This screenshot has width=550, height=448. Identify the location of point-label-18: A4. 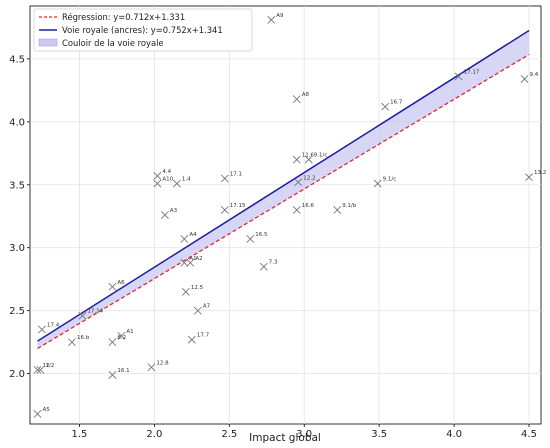
(193, 235).